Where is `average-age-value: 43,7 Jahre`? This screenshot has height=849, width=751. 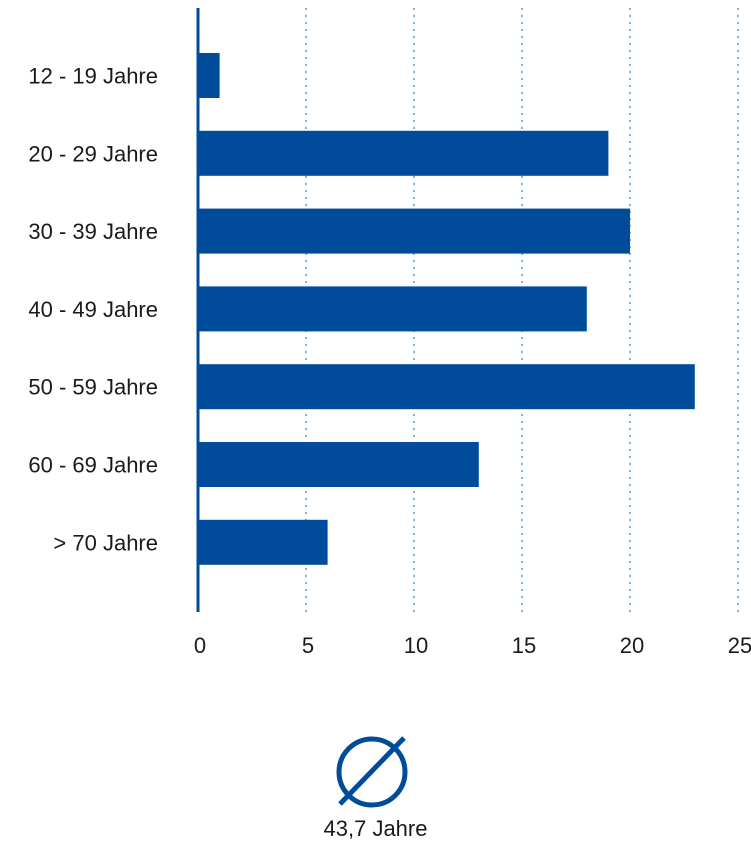 average-age-value: 43,7 Jahre is located at coordinates (375, 828).